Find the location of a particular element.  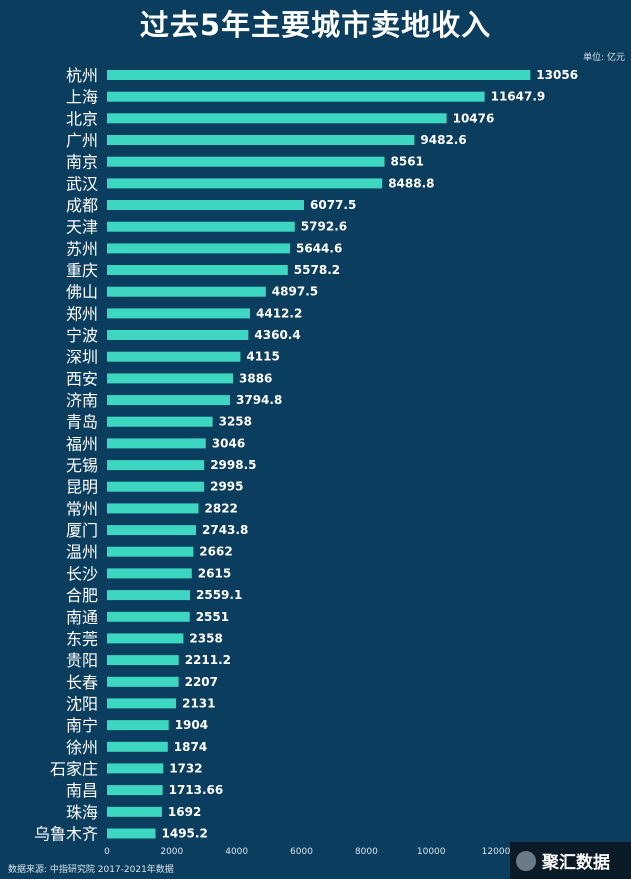

category-label: 西安 is located at coordinates (82, 378).